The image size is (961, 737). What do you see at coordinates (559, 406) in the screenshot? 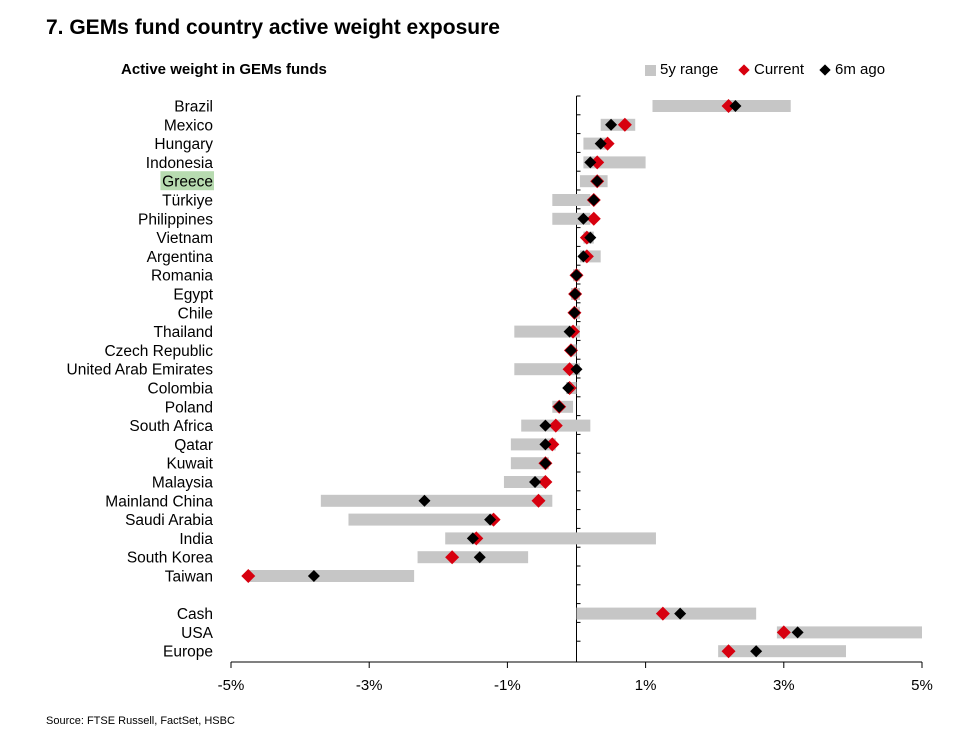
I see `prior-marker-poland` at bounding box center [559, 406].